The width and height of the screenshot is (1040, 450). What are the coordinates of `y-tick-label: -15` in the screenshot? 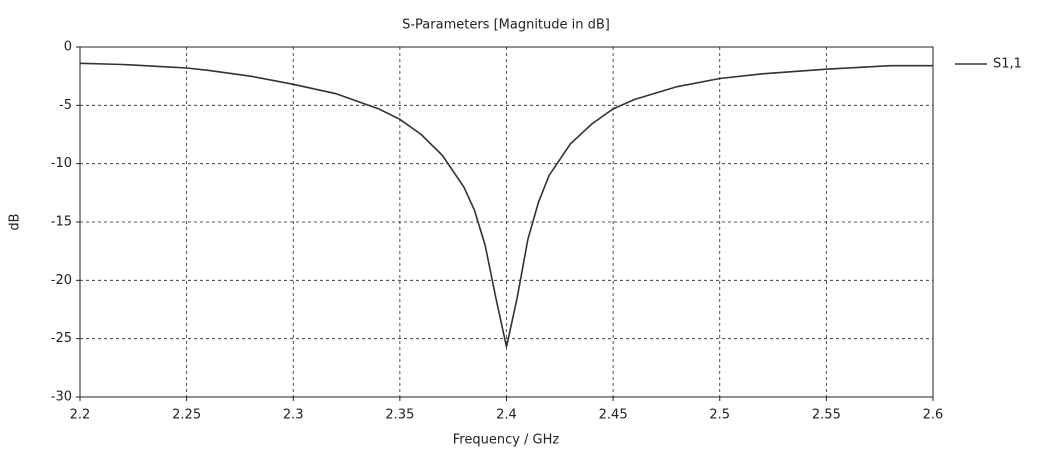 It's located at (61, 222).